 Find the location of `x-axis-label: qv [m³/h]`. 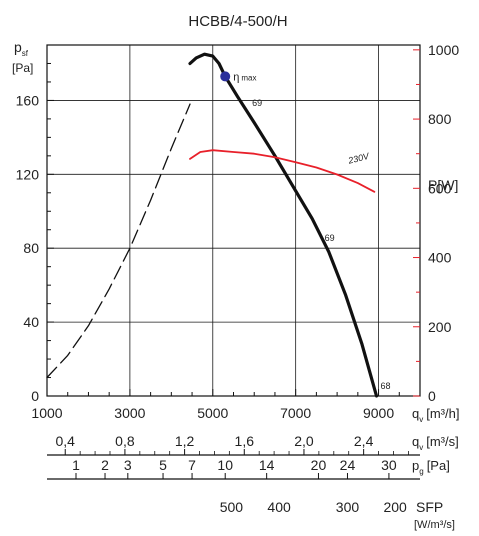

x-axis-label: qv [m³/h] is located at coordinates (435, 415).